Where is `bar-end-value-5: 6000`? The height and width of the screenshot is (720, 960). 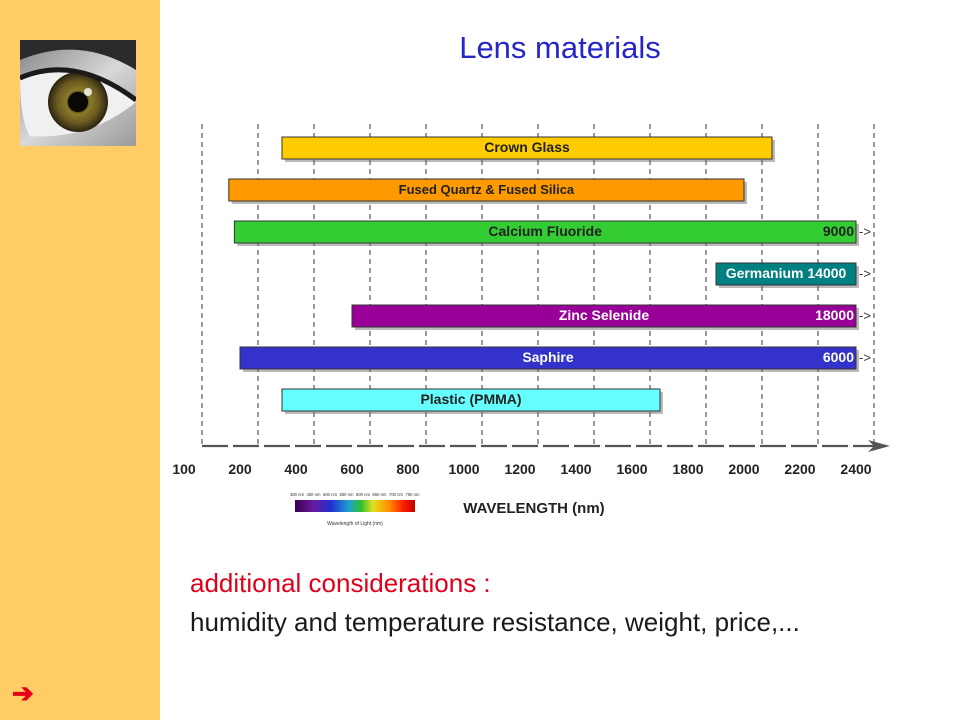
bar-end-value-5: 6000 is located at coordinates (838, 357).